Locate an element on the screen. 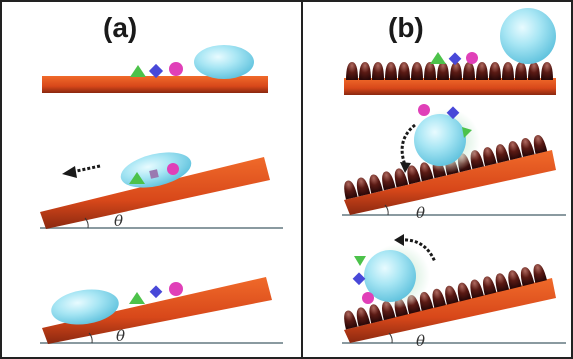 This screenshot has height=359, width=573. panel-b-cleaned-scene: θ is located at coordinates (454, 292).